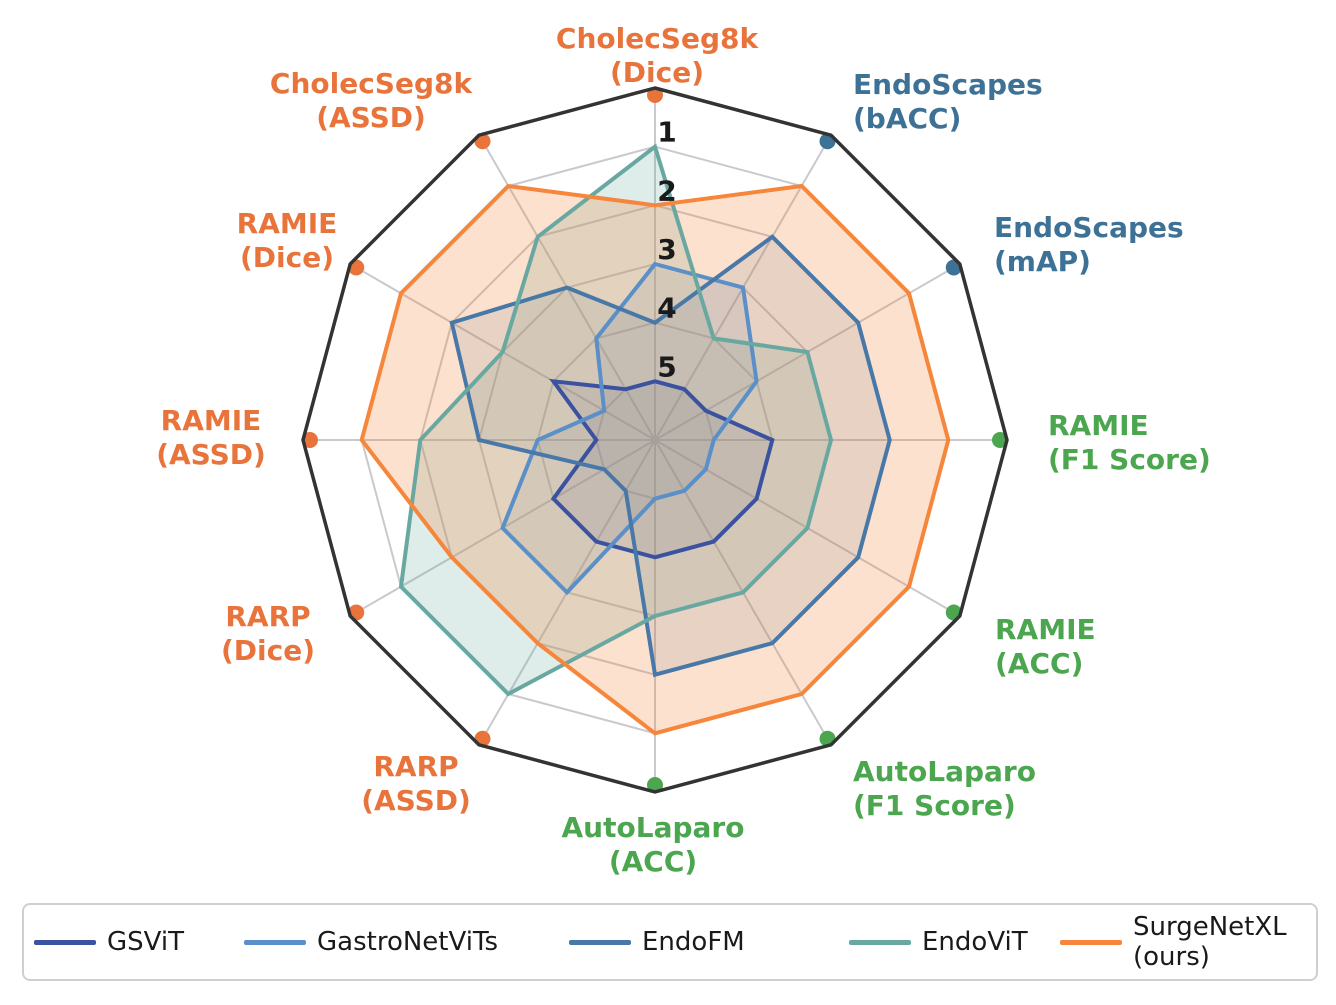 The width and height of the screenshot is (1336, 1005). Describe the element at coordinates (666, 308) in the screenshot. I see `radial-tick-label: 4` at that location.